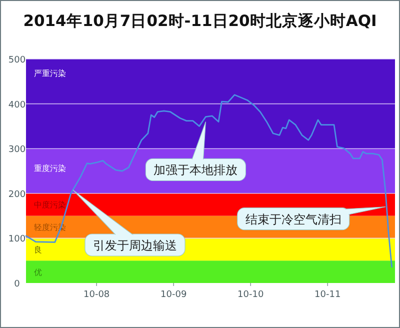  Describe the element at coordinates (17, 61) in the screenshot. I see `y-tick-label: 500` at that location.